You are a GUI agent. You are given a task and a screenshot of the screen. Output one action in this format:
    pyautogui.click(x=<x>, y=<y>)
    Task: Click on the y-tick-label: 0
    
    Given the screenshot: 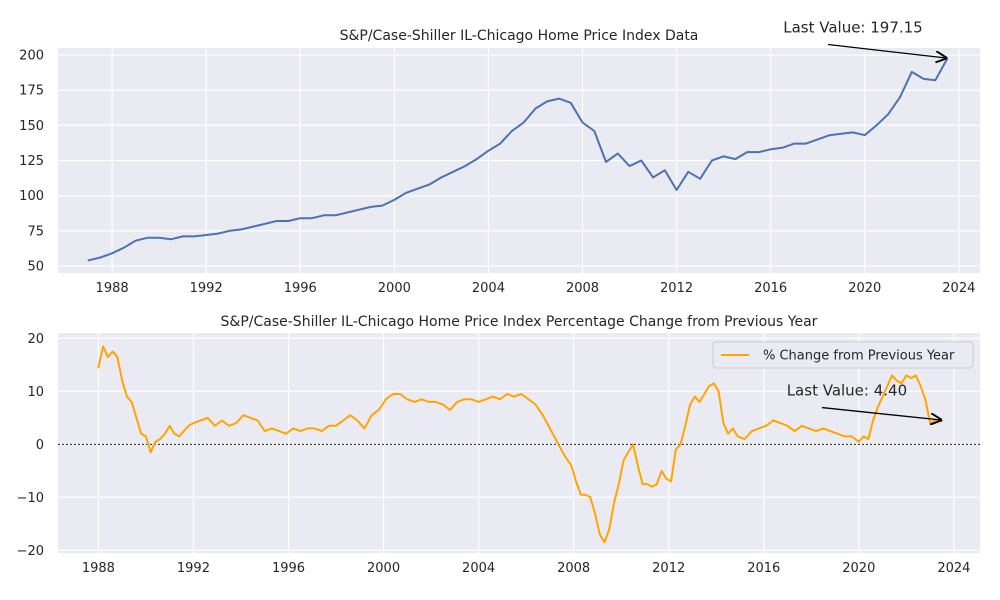 What is the action you would take?
    pyautogui.click(x=40, y=445)
    